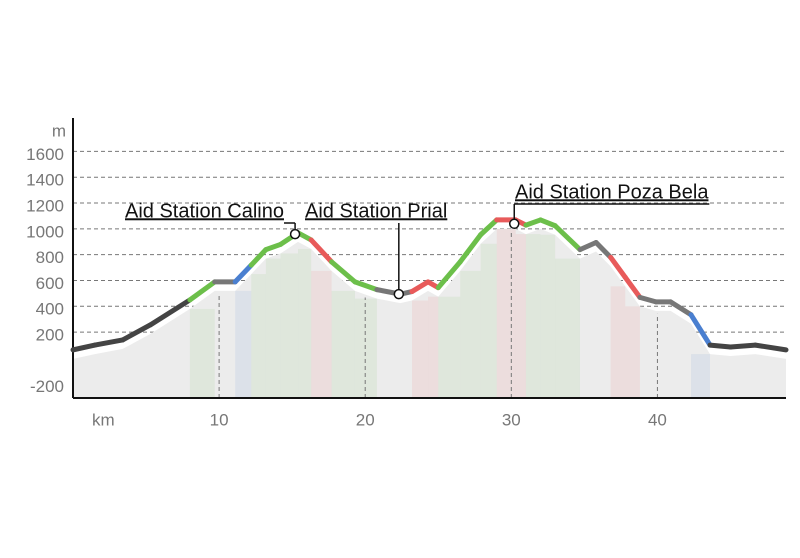 Image resolution: width=800 pixels, height=558 pixels. Describe the element at coordinates (365, 419) in the screenshot. I see `x-tick-label: 20` at that location.